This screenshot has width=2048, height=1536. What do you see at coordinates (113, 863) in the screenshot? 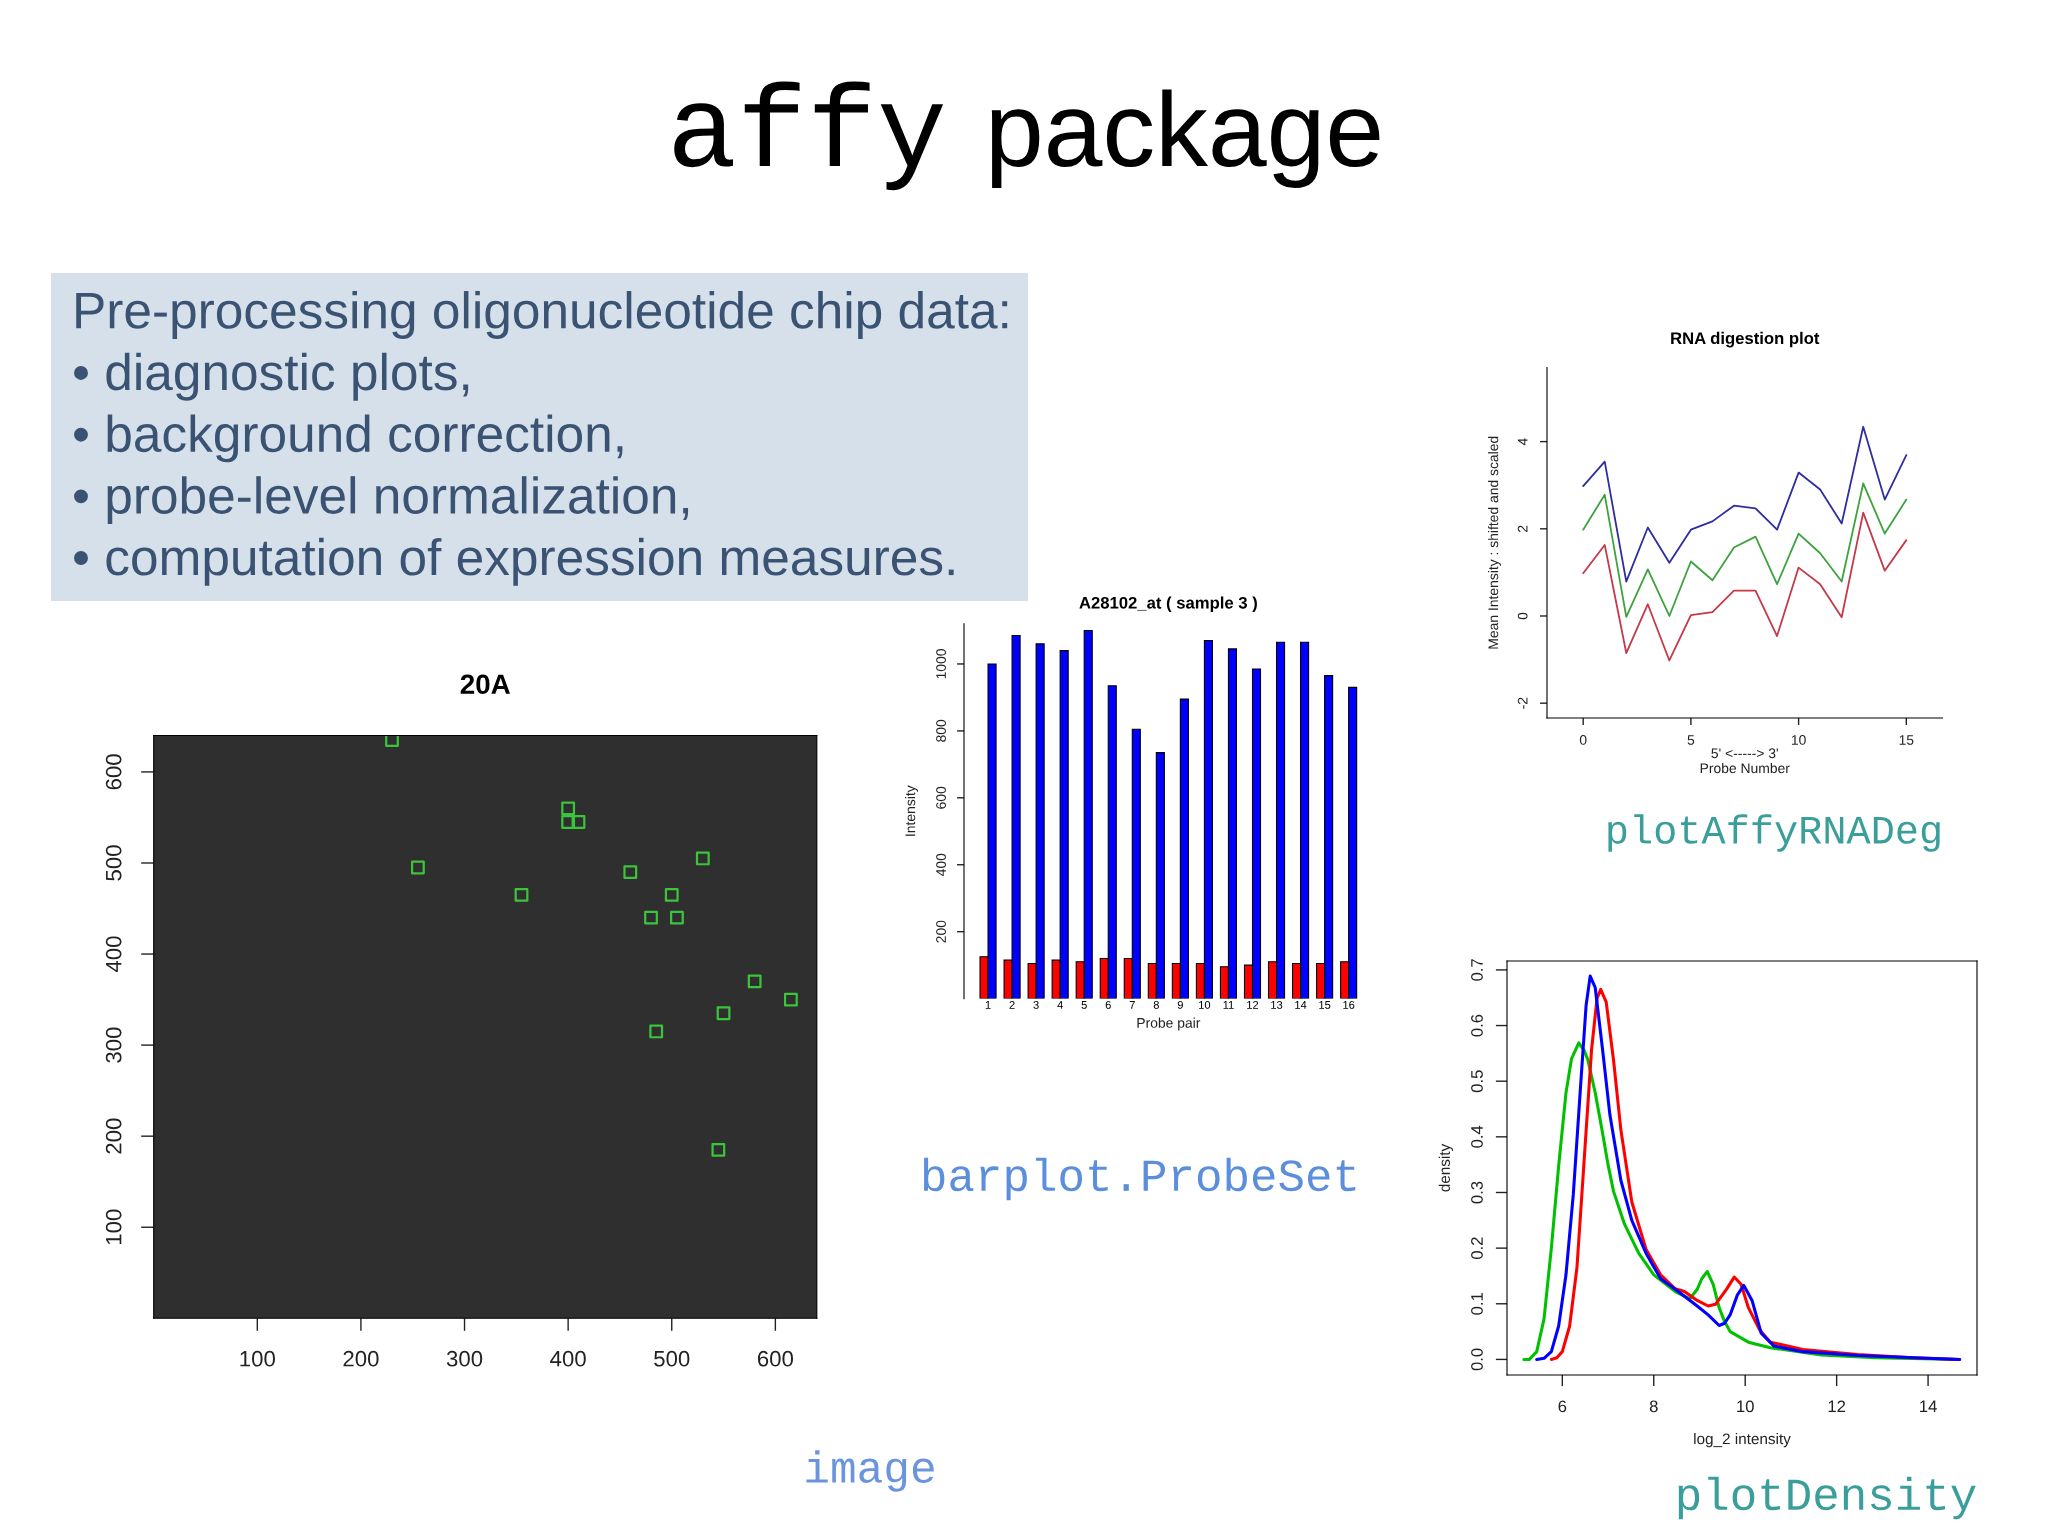
I see `y-tick-label: 500` at bounding box center [113, 863].